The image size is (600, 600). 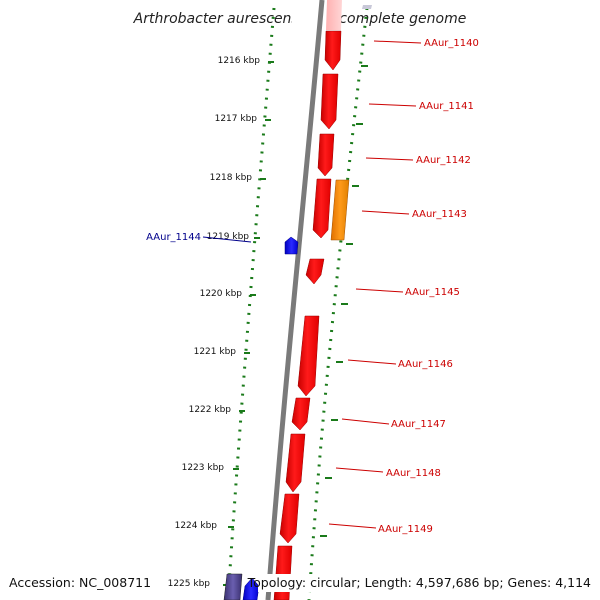 I want to click on gene-label-aaur-1147: AAur_1147, so click(x=418, y=424).